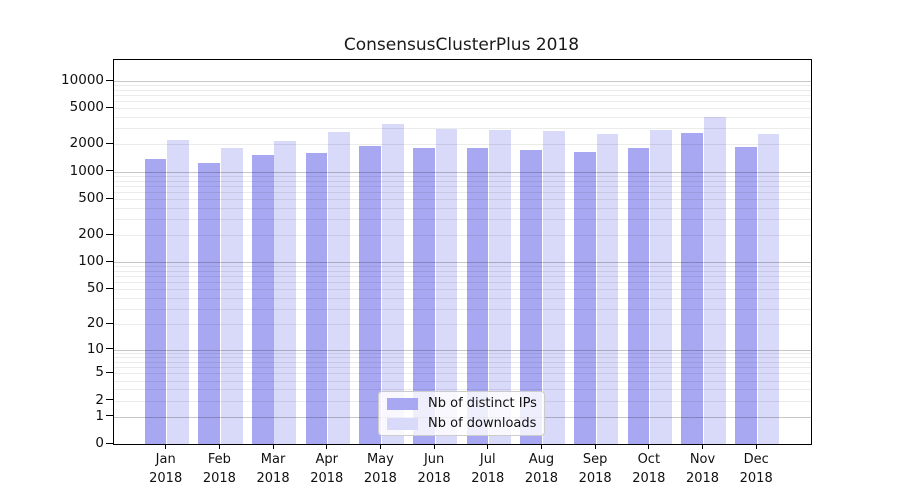  What do you see at coordinates (339, 287) in the screenshot?
I see `bar-downloads-apr` at bounding box center [339, 287].